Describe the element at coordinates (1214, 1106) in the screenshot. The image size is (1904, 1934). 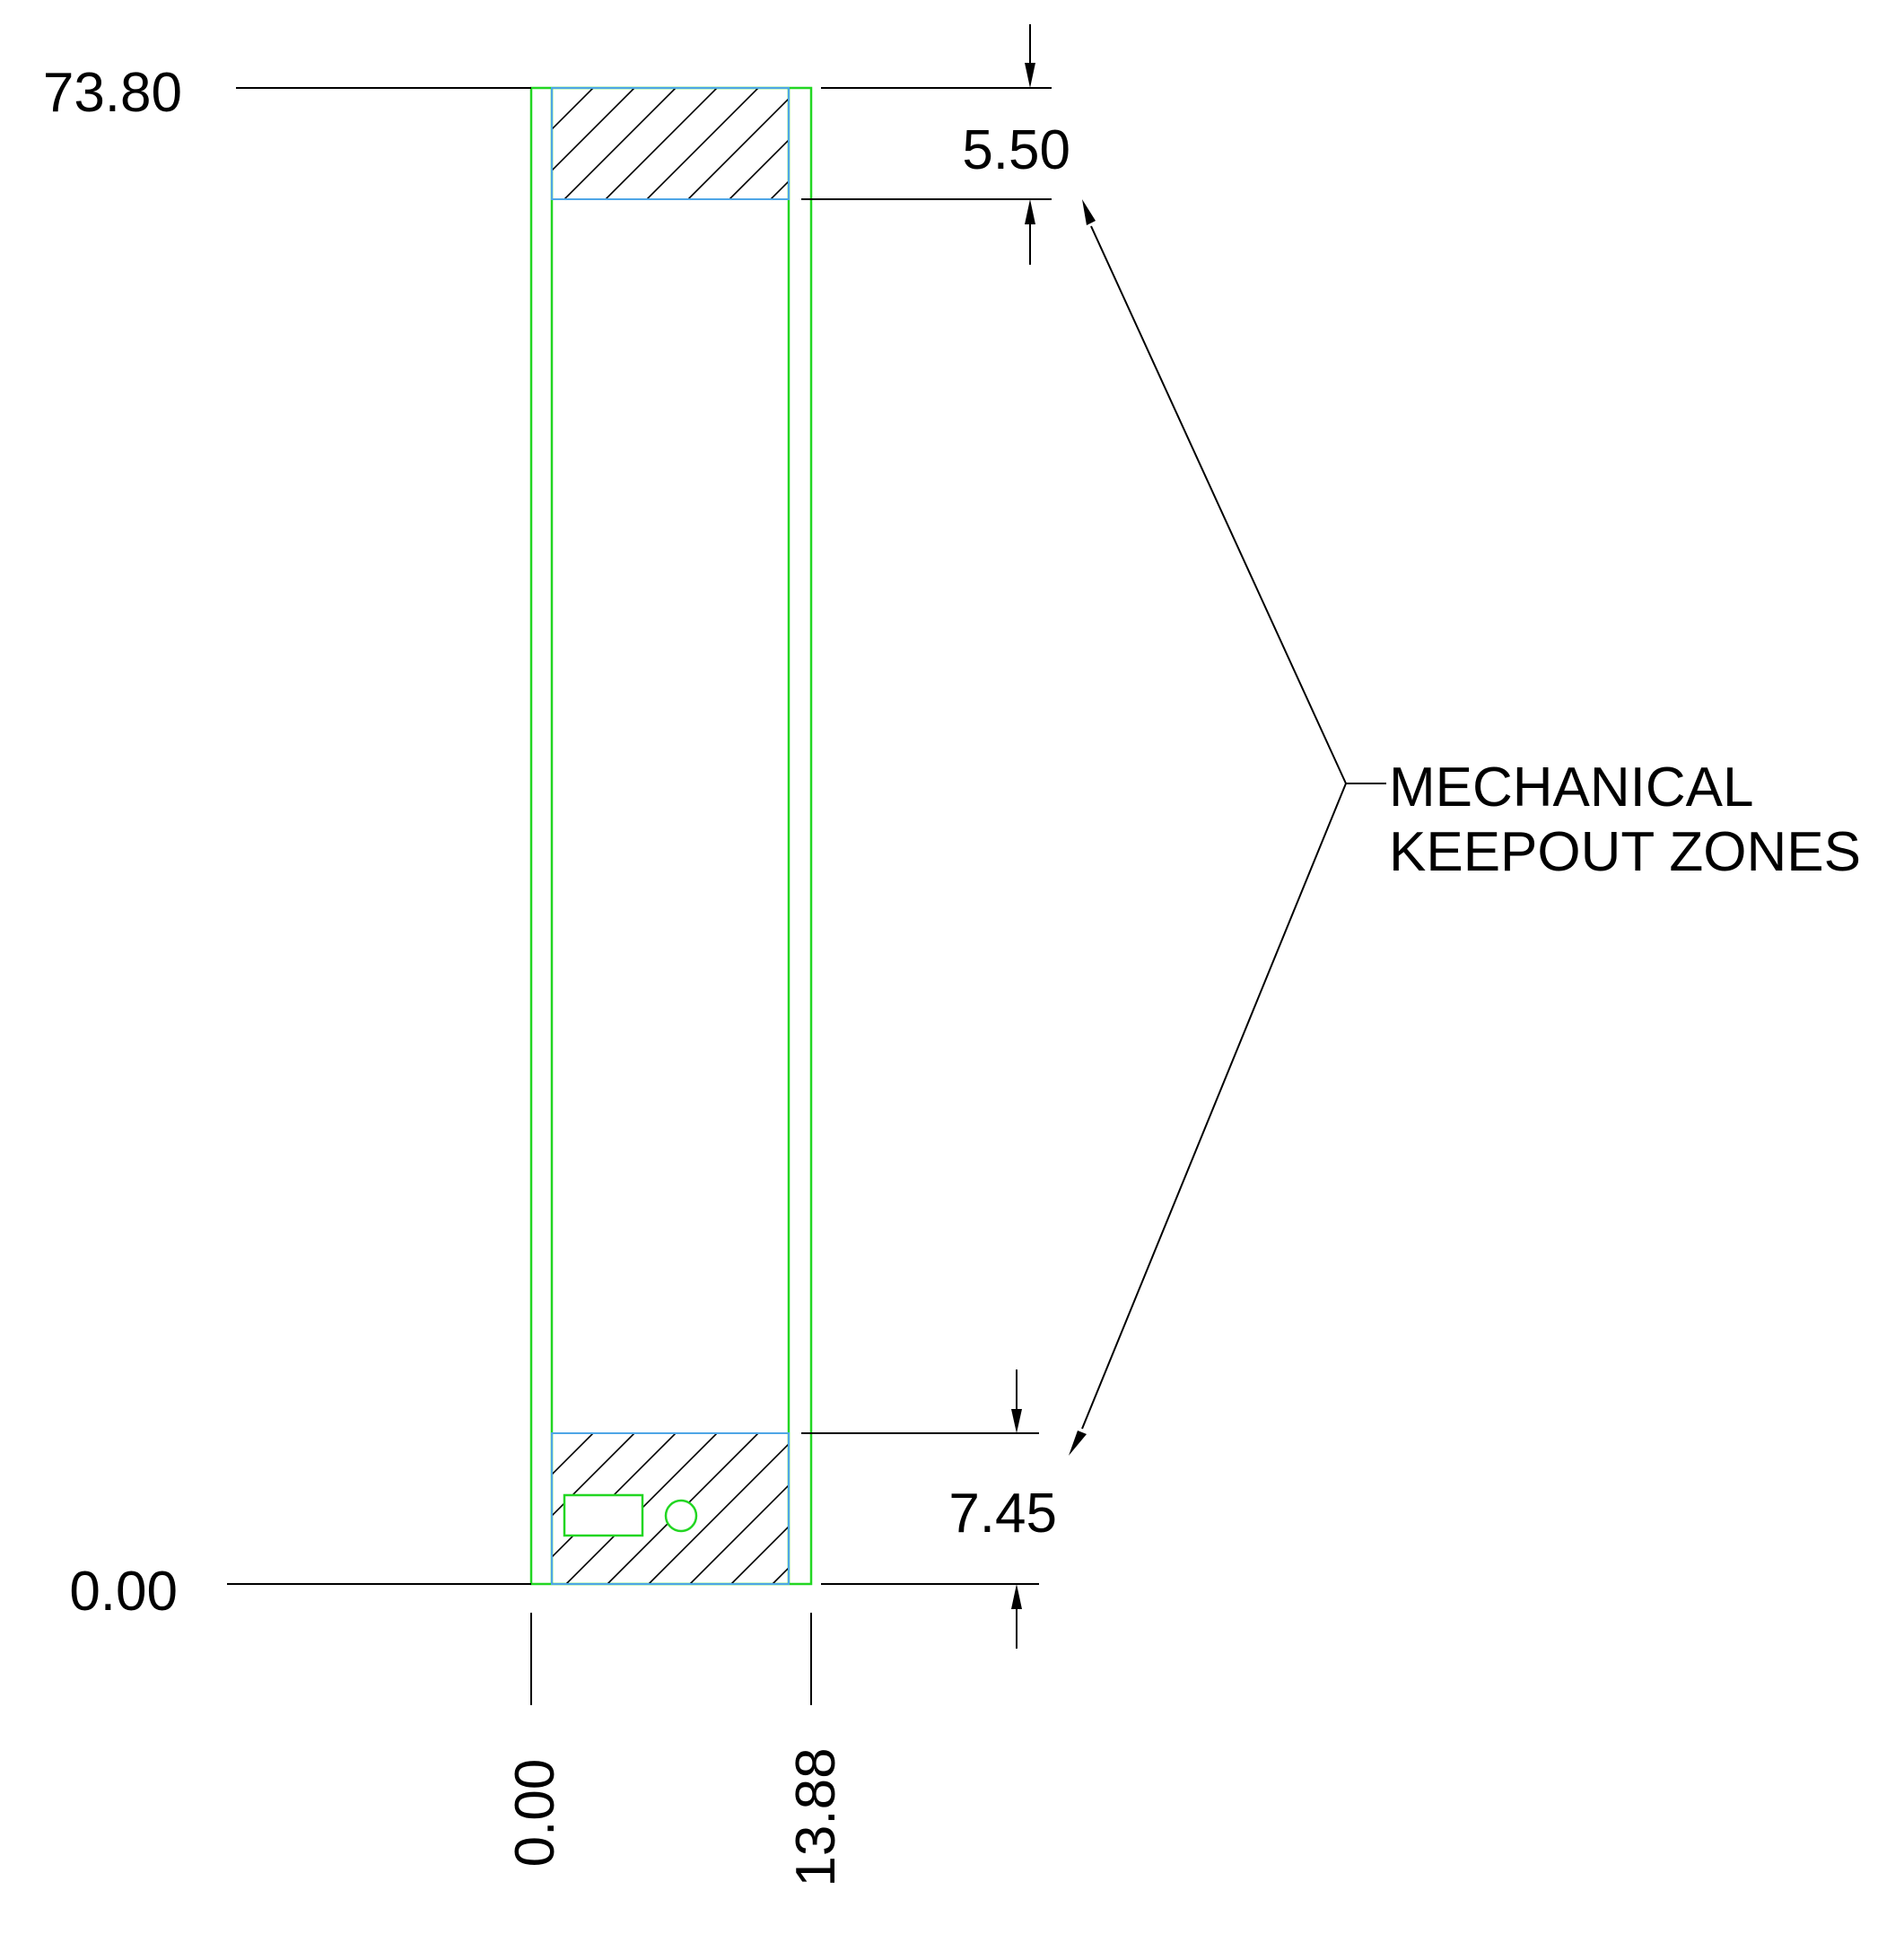
I see `callout-leader-lower` at that location.